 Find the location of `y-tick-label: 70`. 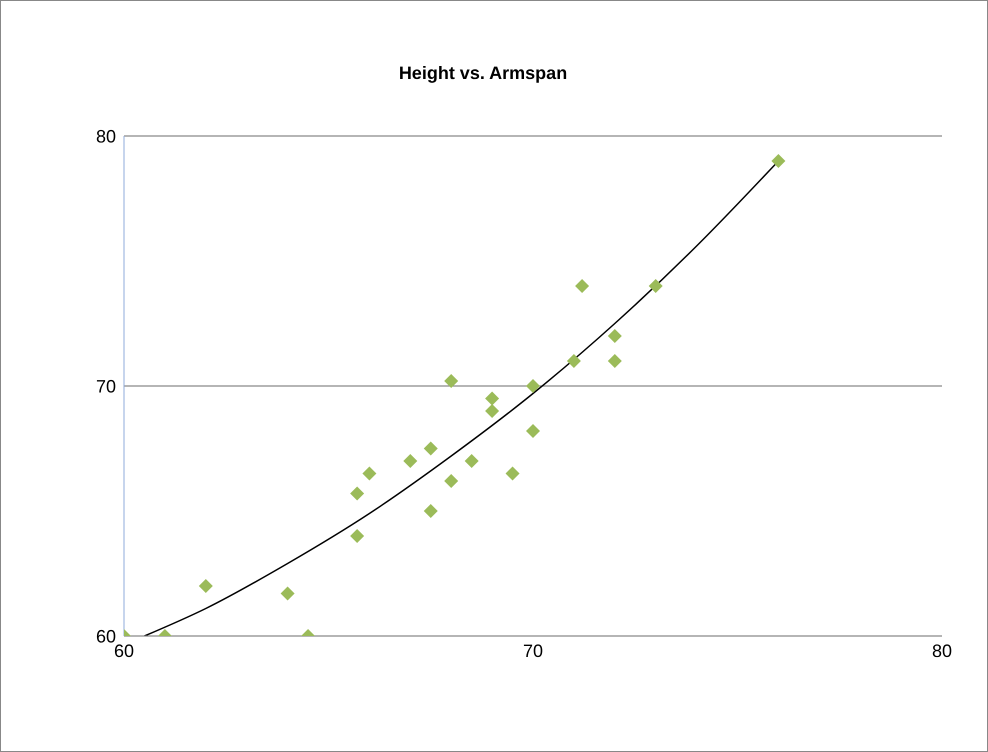

y-tick-label: 70 is located at coordinates (106, 386).